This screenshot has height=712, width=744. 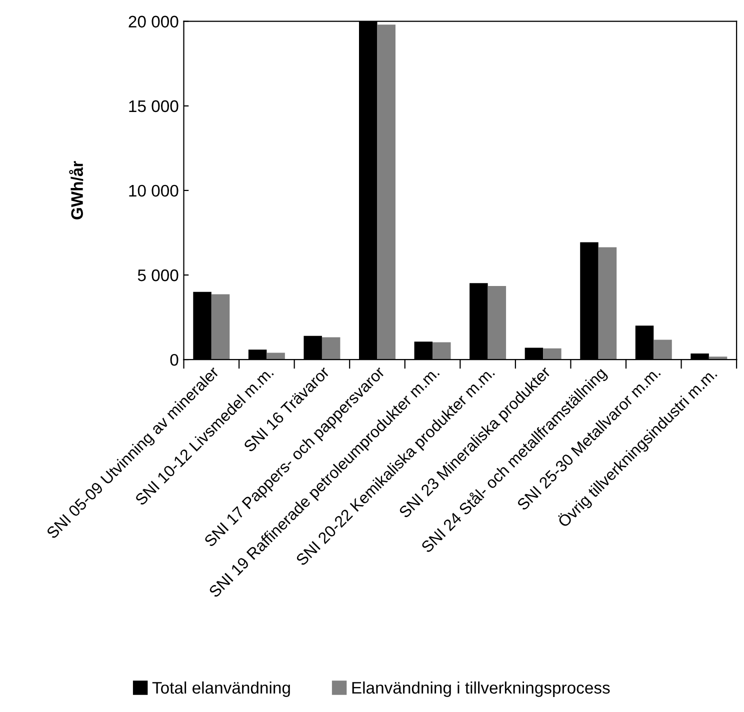 I want to click on y-tick-label: 0, so click(x=174, y=360).